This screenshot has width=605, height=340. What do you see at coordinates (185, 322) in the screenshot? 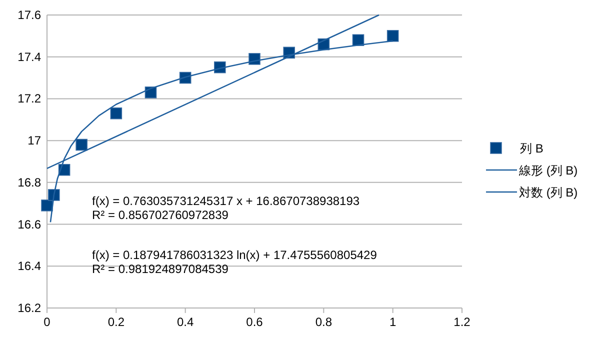
I see `x-tick-label: 0.4` at bounding box center [185, 322].